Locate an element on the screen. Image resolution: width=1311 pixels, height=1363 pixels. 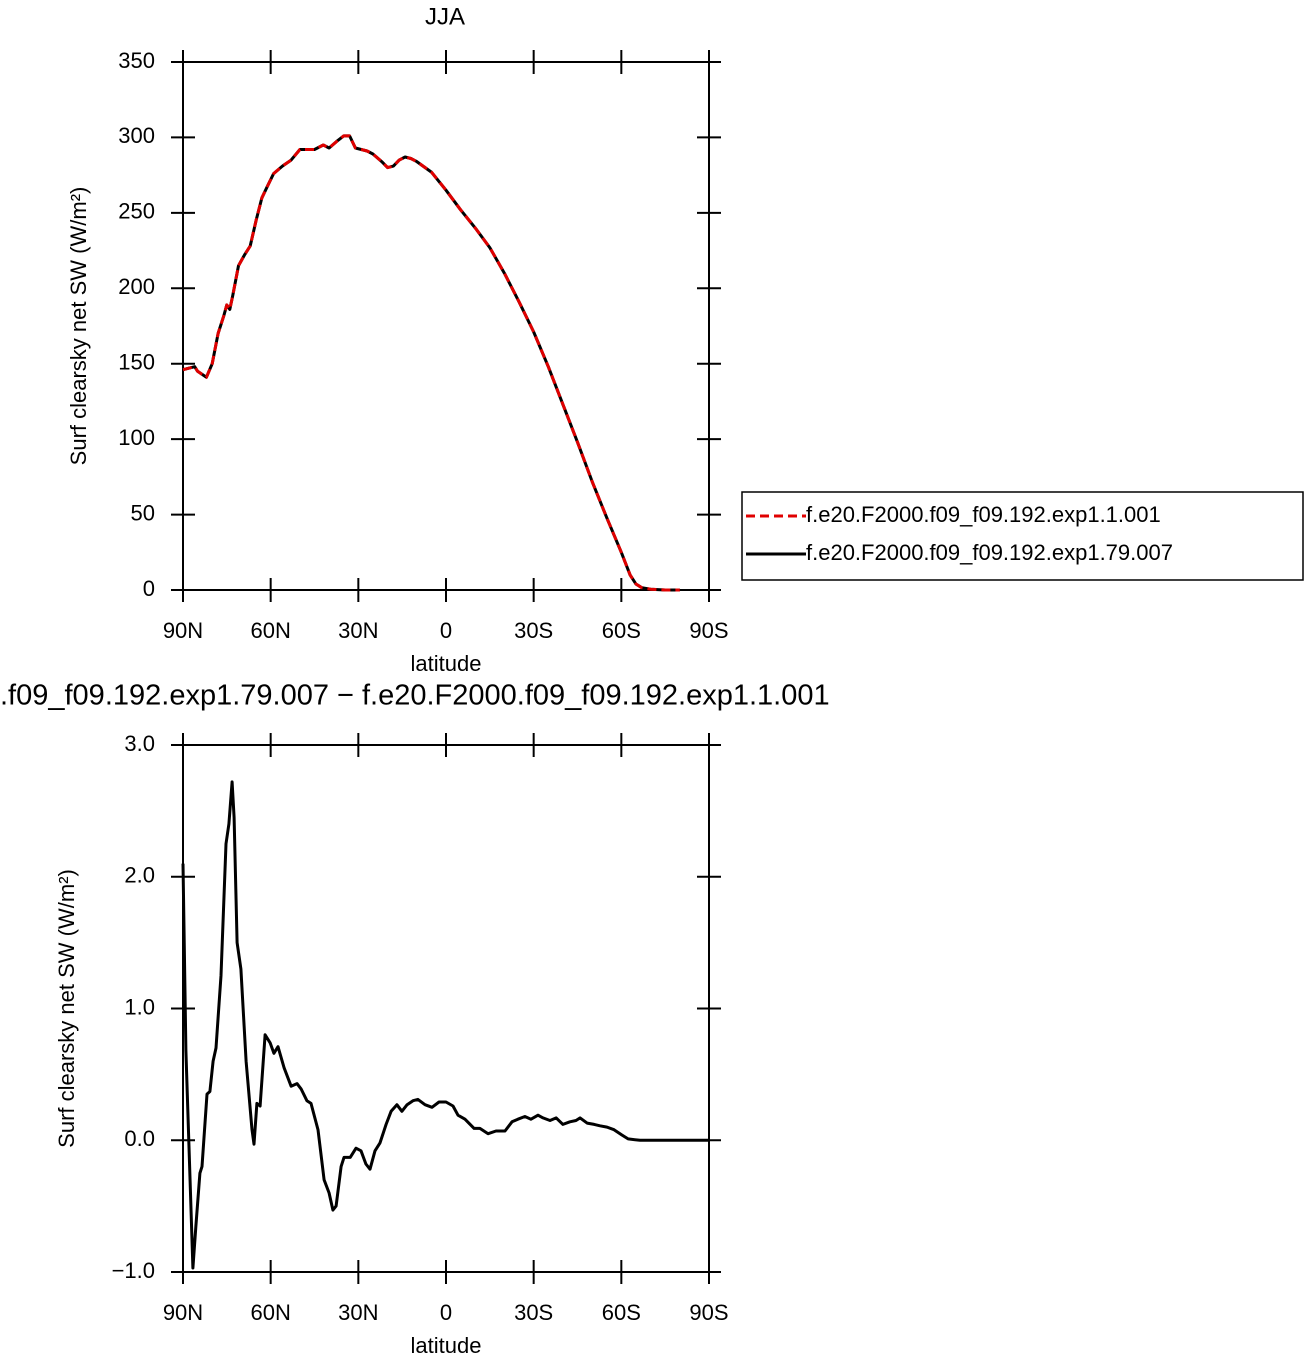
y-tick-label: 0 is located at coordinates (149, 588).